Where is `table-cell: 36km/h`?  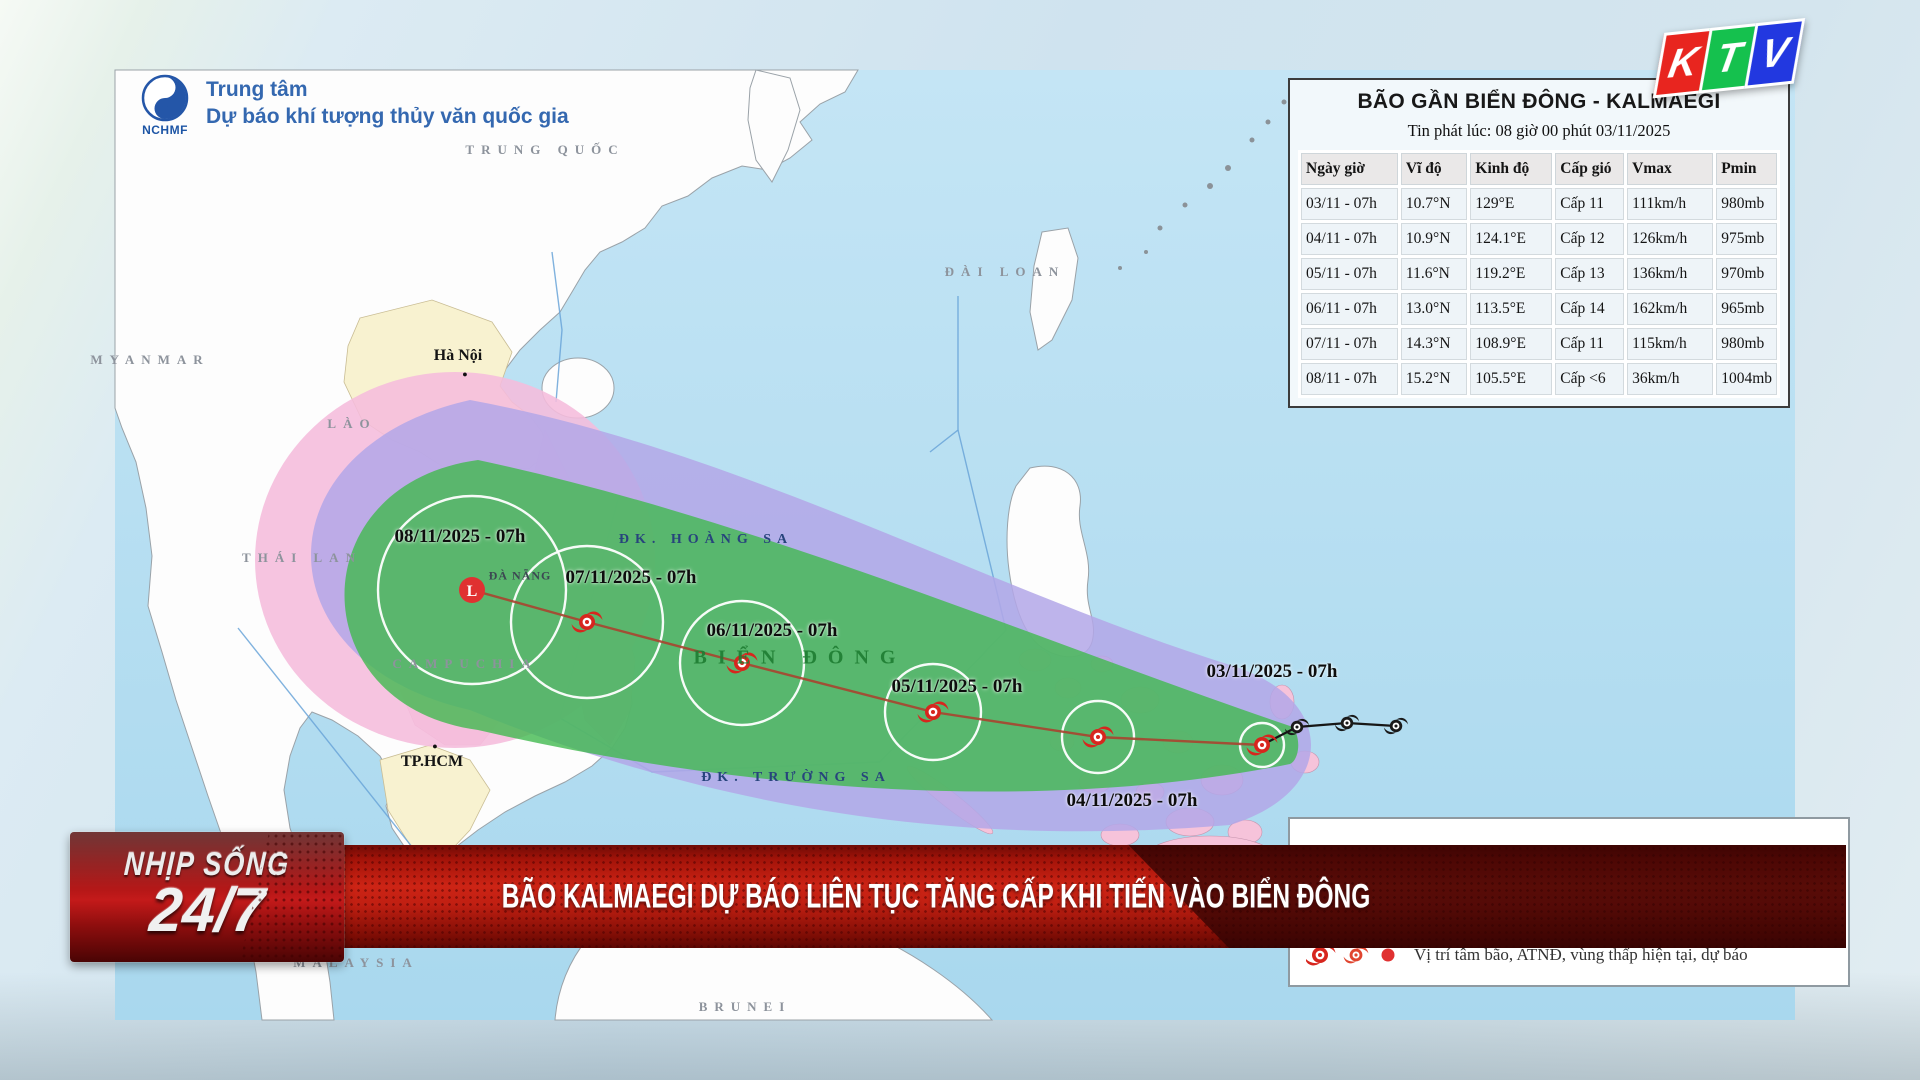
table-cell: 36km/h is located at coordinates (1670, 379).